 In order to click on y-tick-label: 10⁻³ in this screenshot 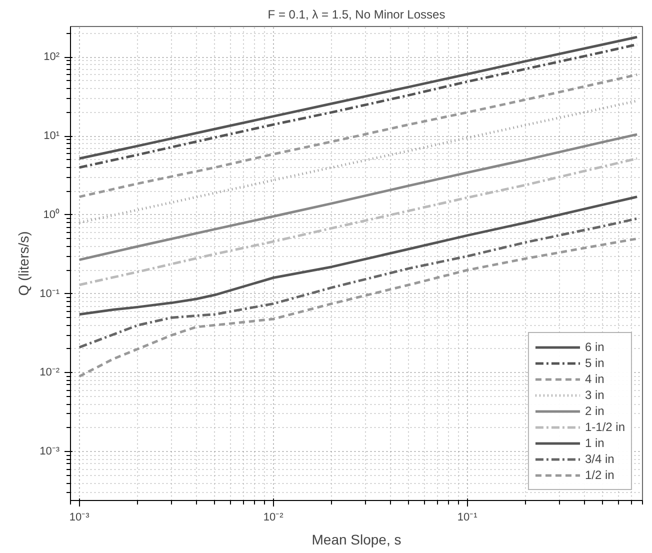, I will do `click(50, 452)`.